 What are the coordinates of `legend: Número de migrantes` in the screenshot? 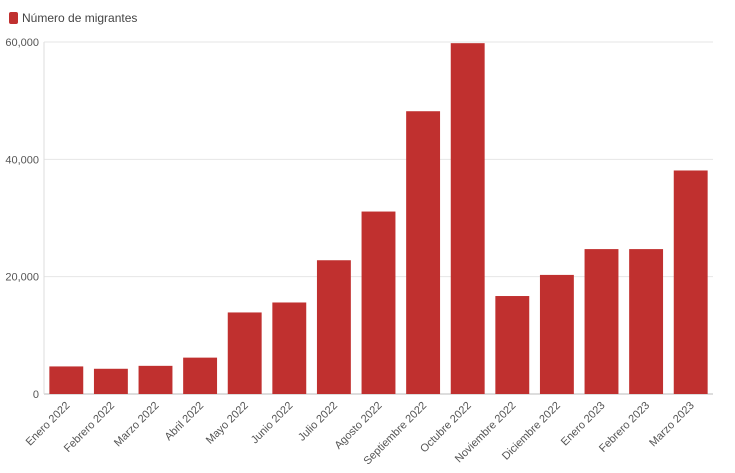 It's located at (73, 18).